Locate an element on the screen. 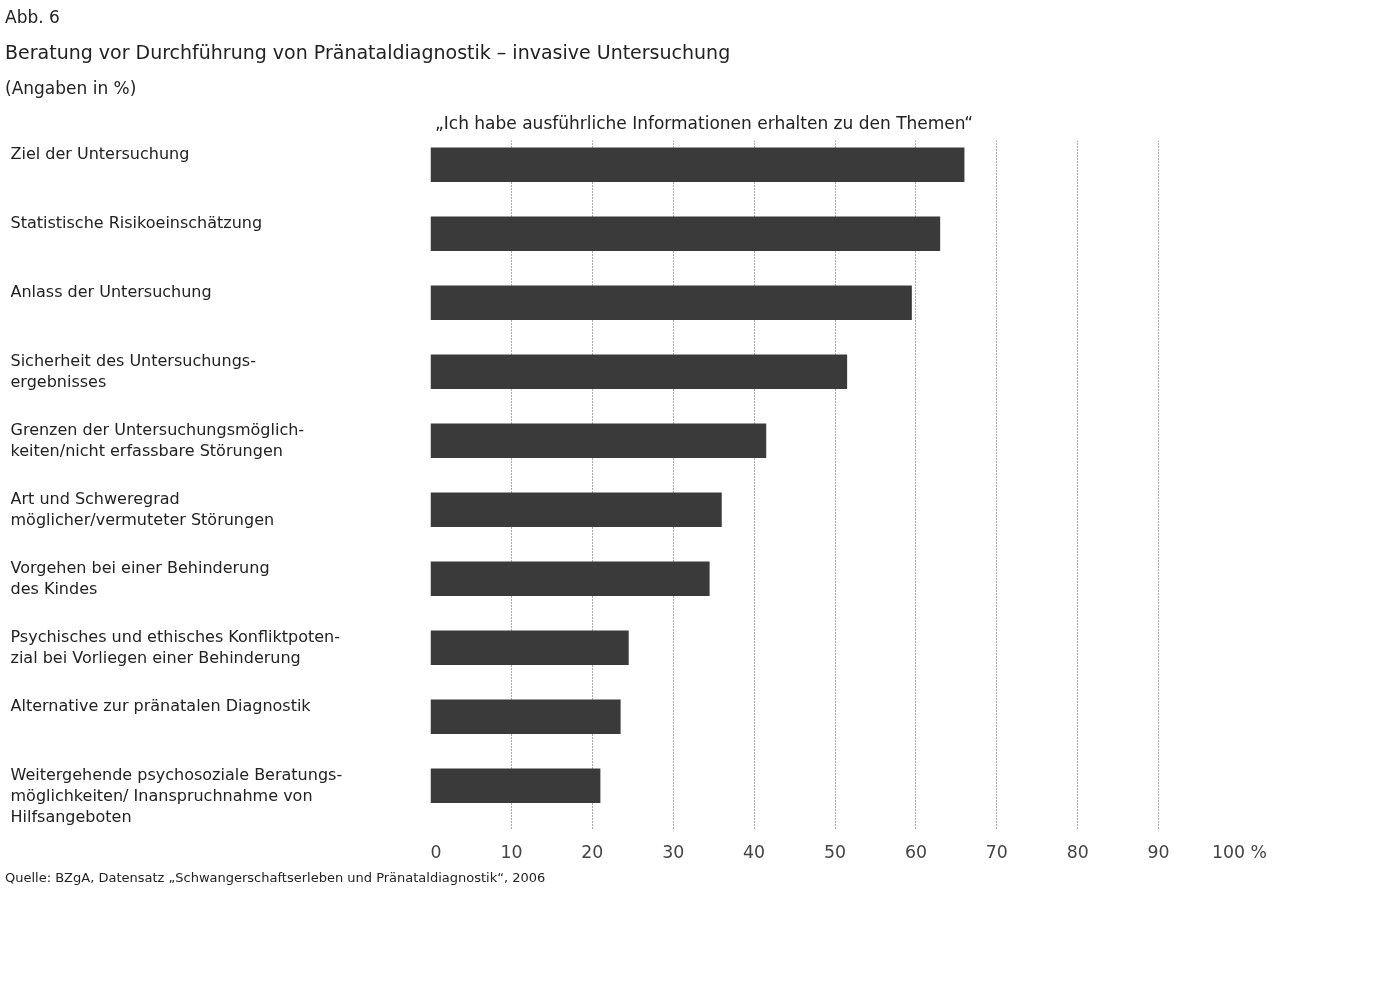  source-note: Quelle: BZgA, Datensatz „Schwangerschaftserleben und Pränataldiagnostik“, 2006 is located at coordinates (275, 878).